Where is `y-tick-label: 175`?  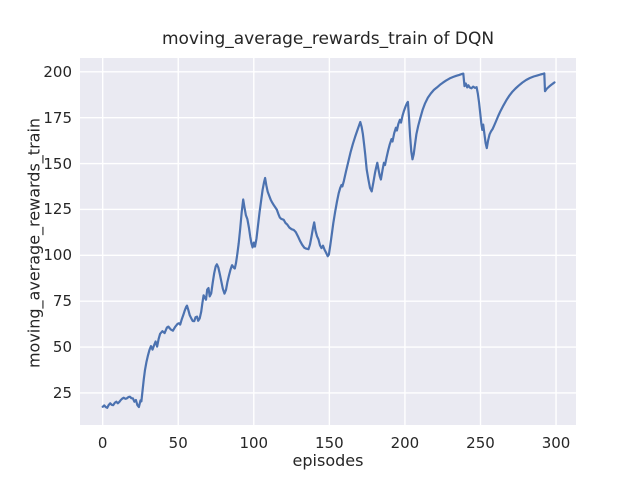 y-tick-label: 175 is located at coordinates (57, 117).